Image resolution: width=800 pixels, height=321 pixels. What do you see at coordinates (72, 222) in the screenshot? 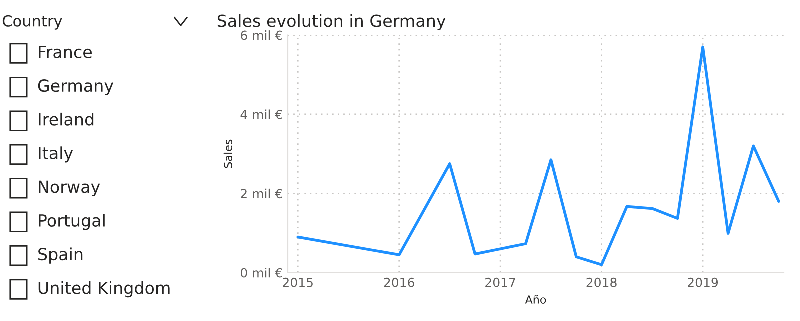
I see `text: Portugal` at bounding box center [72, 222].